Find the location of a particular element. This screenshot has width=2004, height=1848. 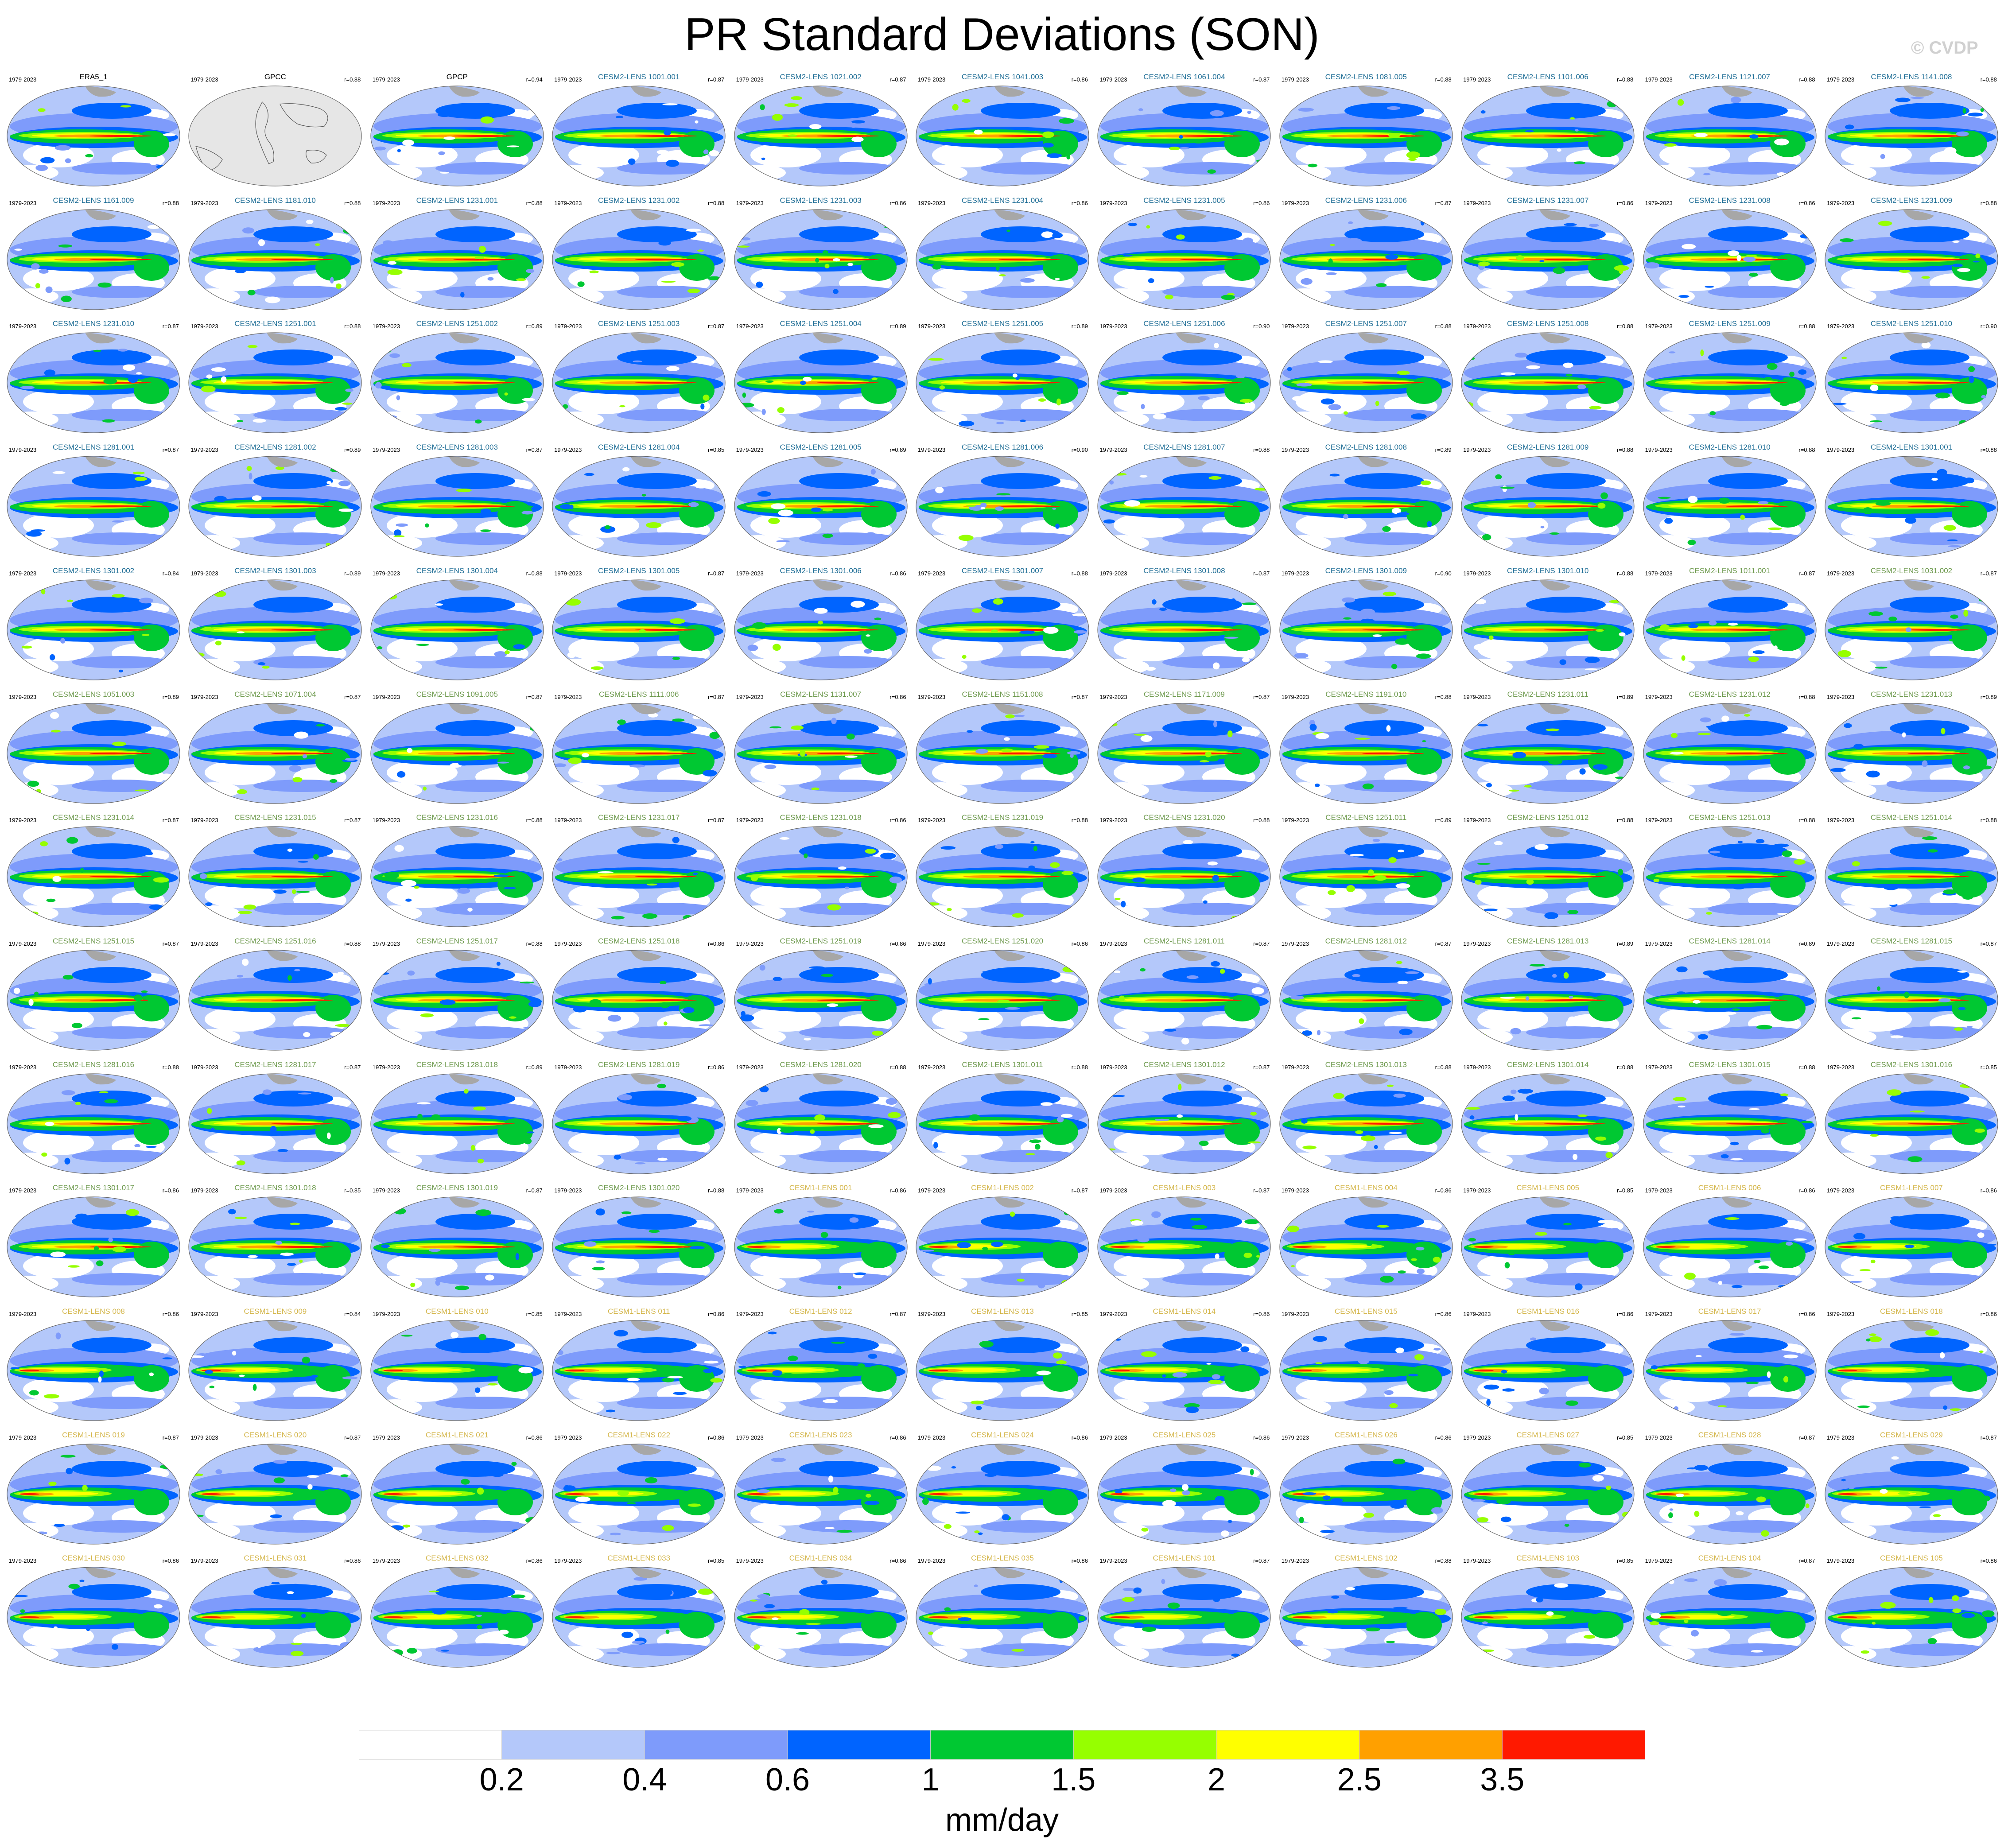

map-panel: 1979-2023 CESM2-LENS 1301.003 r=0.89 is located at coordinates (275, 624).